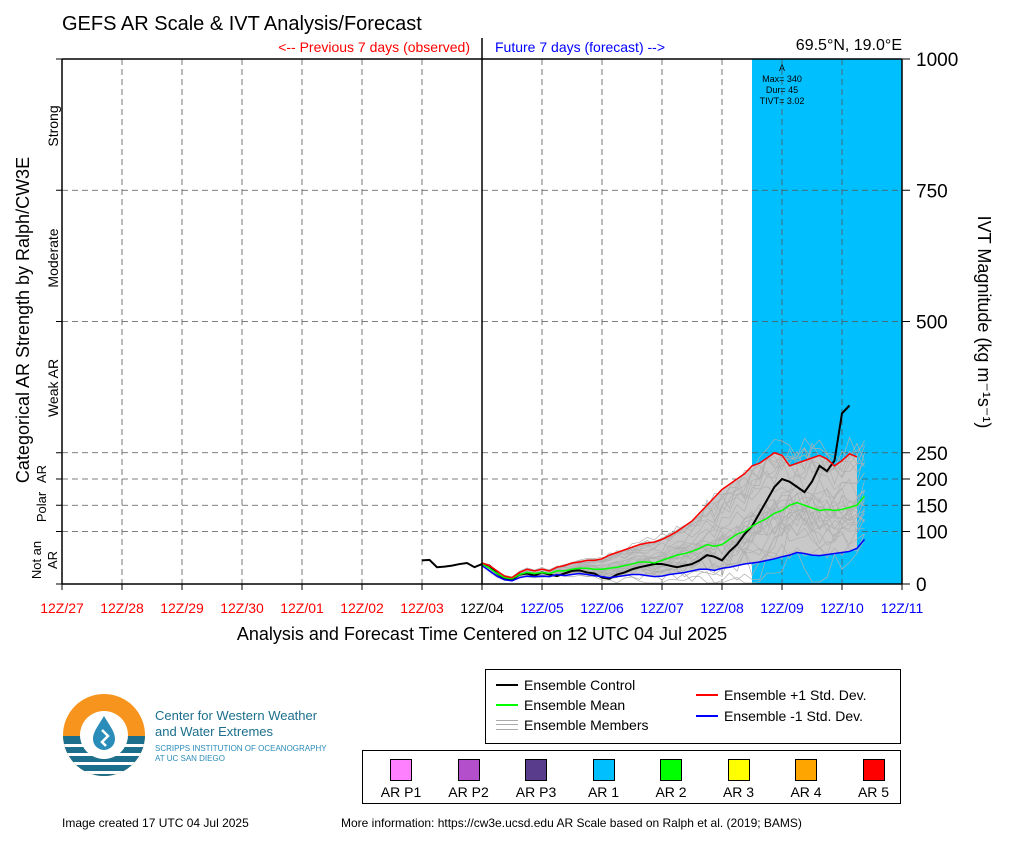 The height and width of the screenshot is (846, 1010). I want to click on series-line-ensemble-mean, so click(673, 537).